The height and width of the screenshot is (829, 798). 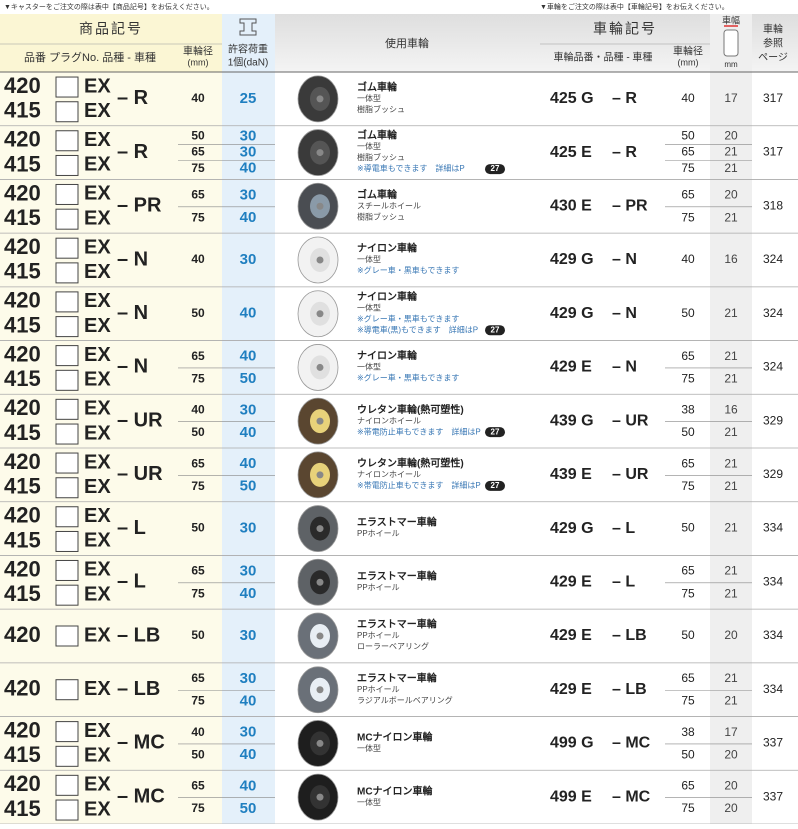 What do you see at coordinates (688, 98) in the screenshot?
I see `wheel-dia2: 40` at bounding box center [688, 98].